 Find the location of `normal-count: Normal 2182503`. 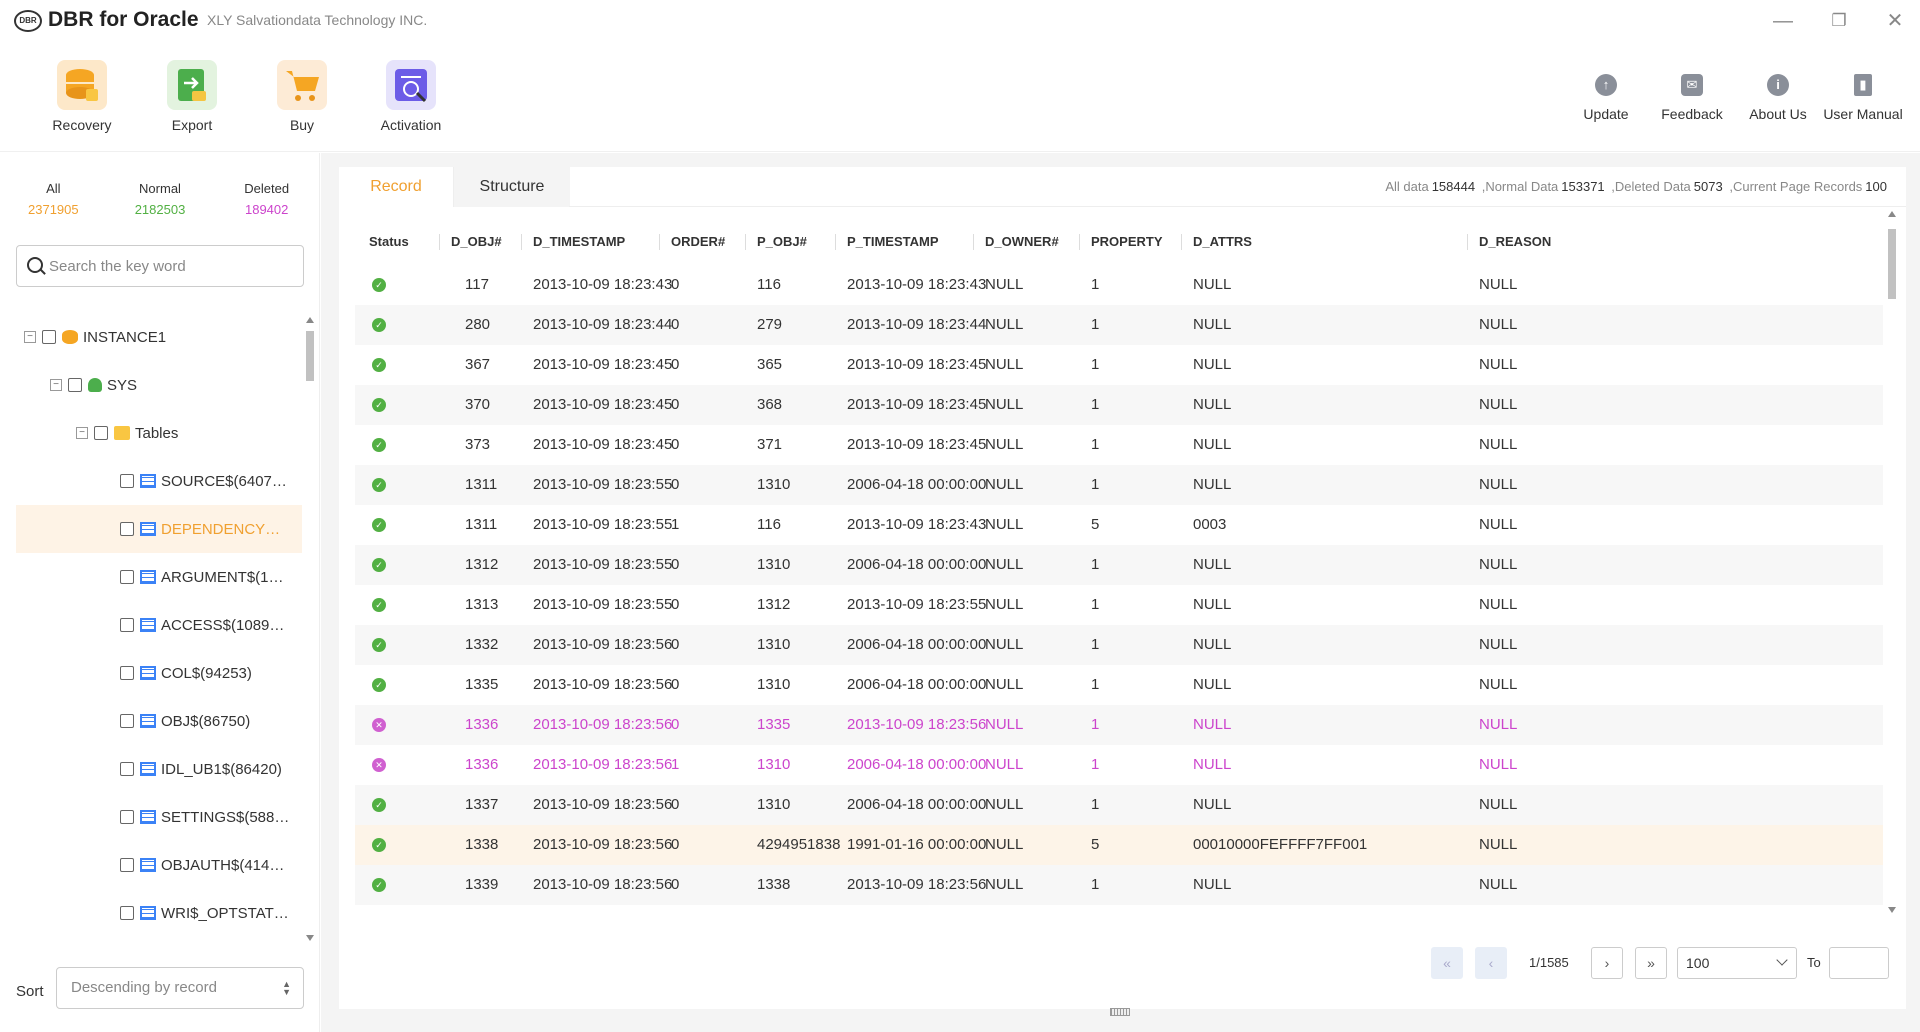

normal-count: Normal 2182503 is located at coordinates (160, 199).